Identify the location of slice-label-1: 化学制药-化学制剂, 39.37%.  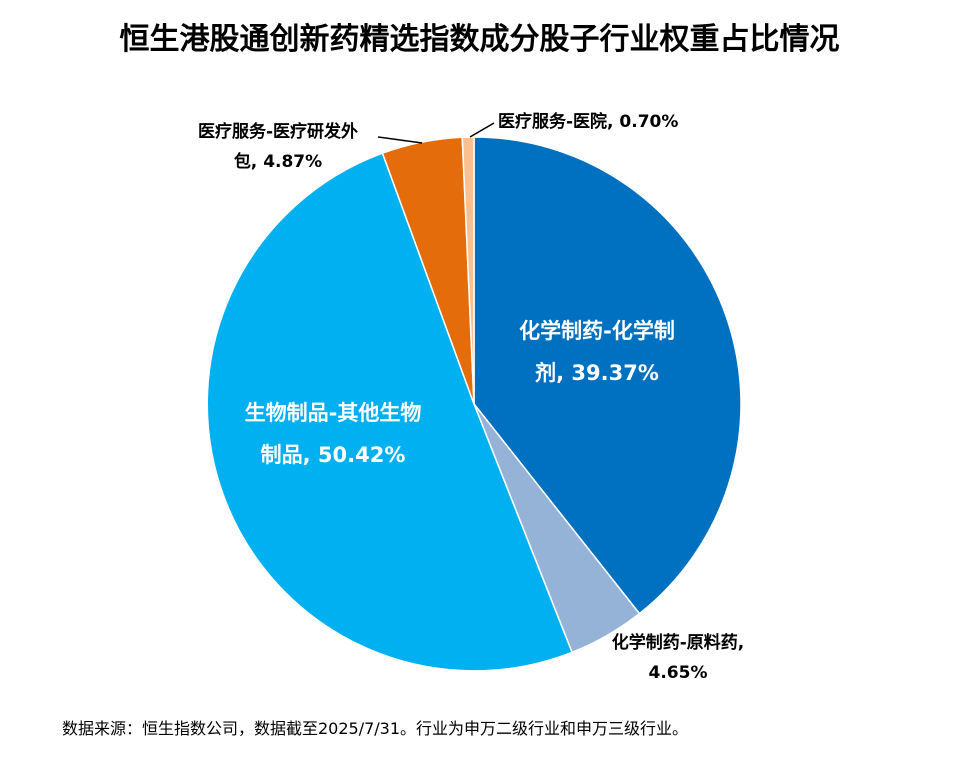
(597, 352).